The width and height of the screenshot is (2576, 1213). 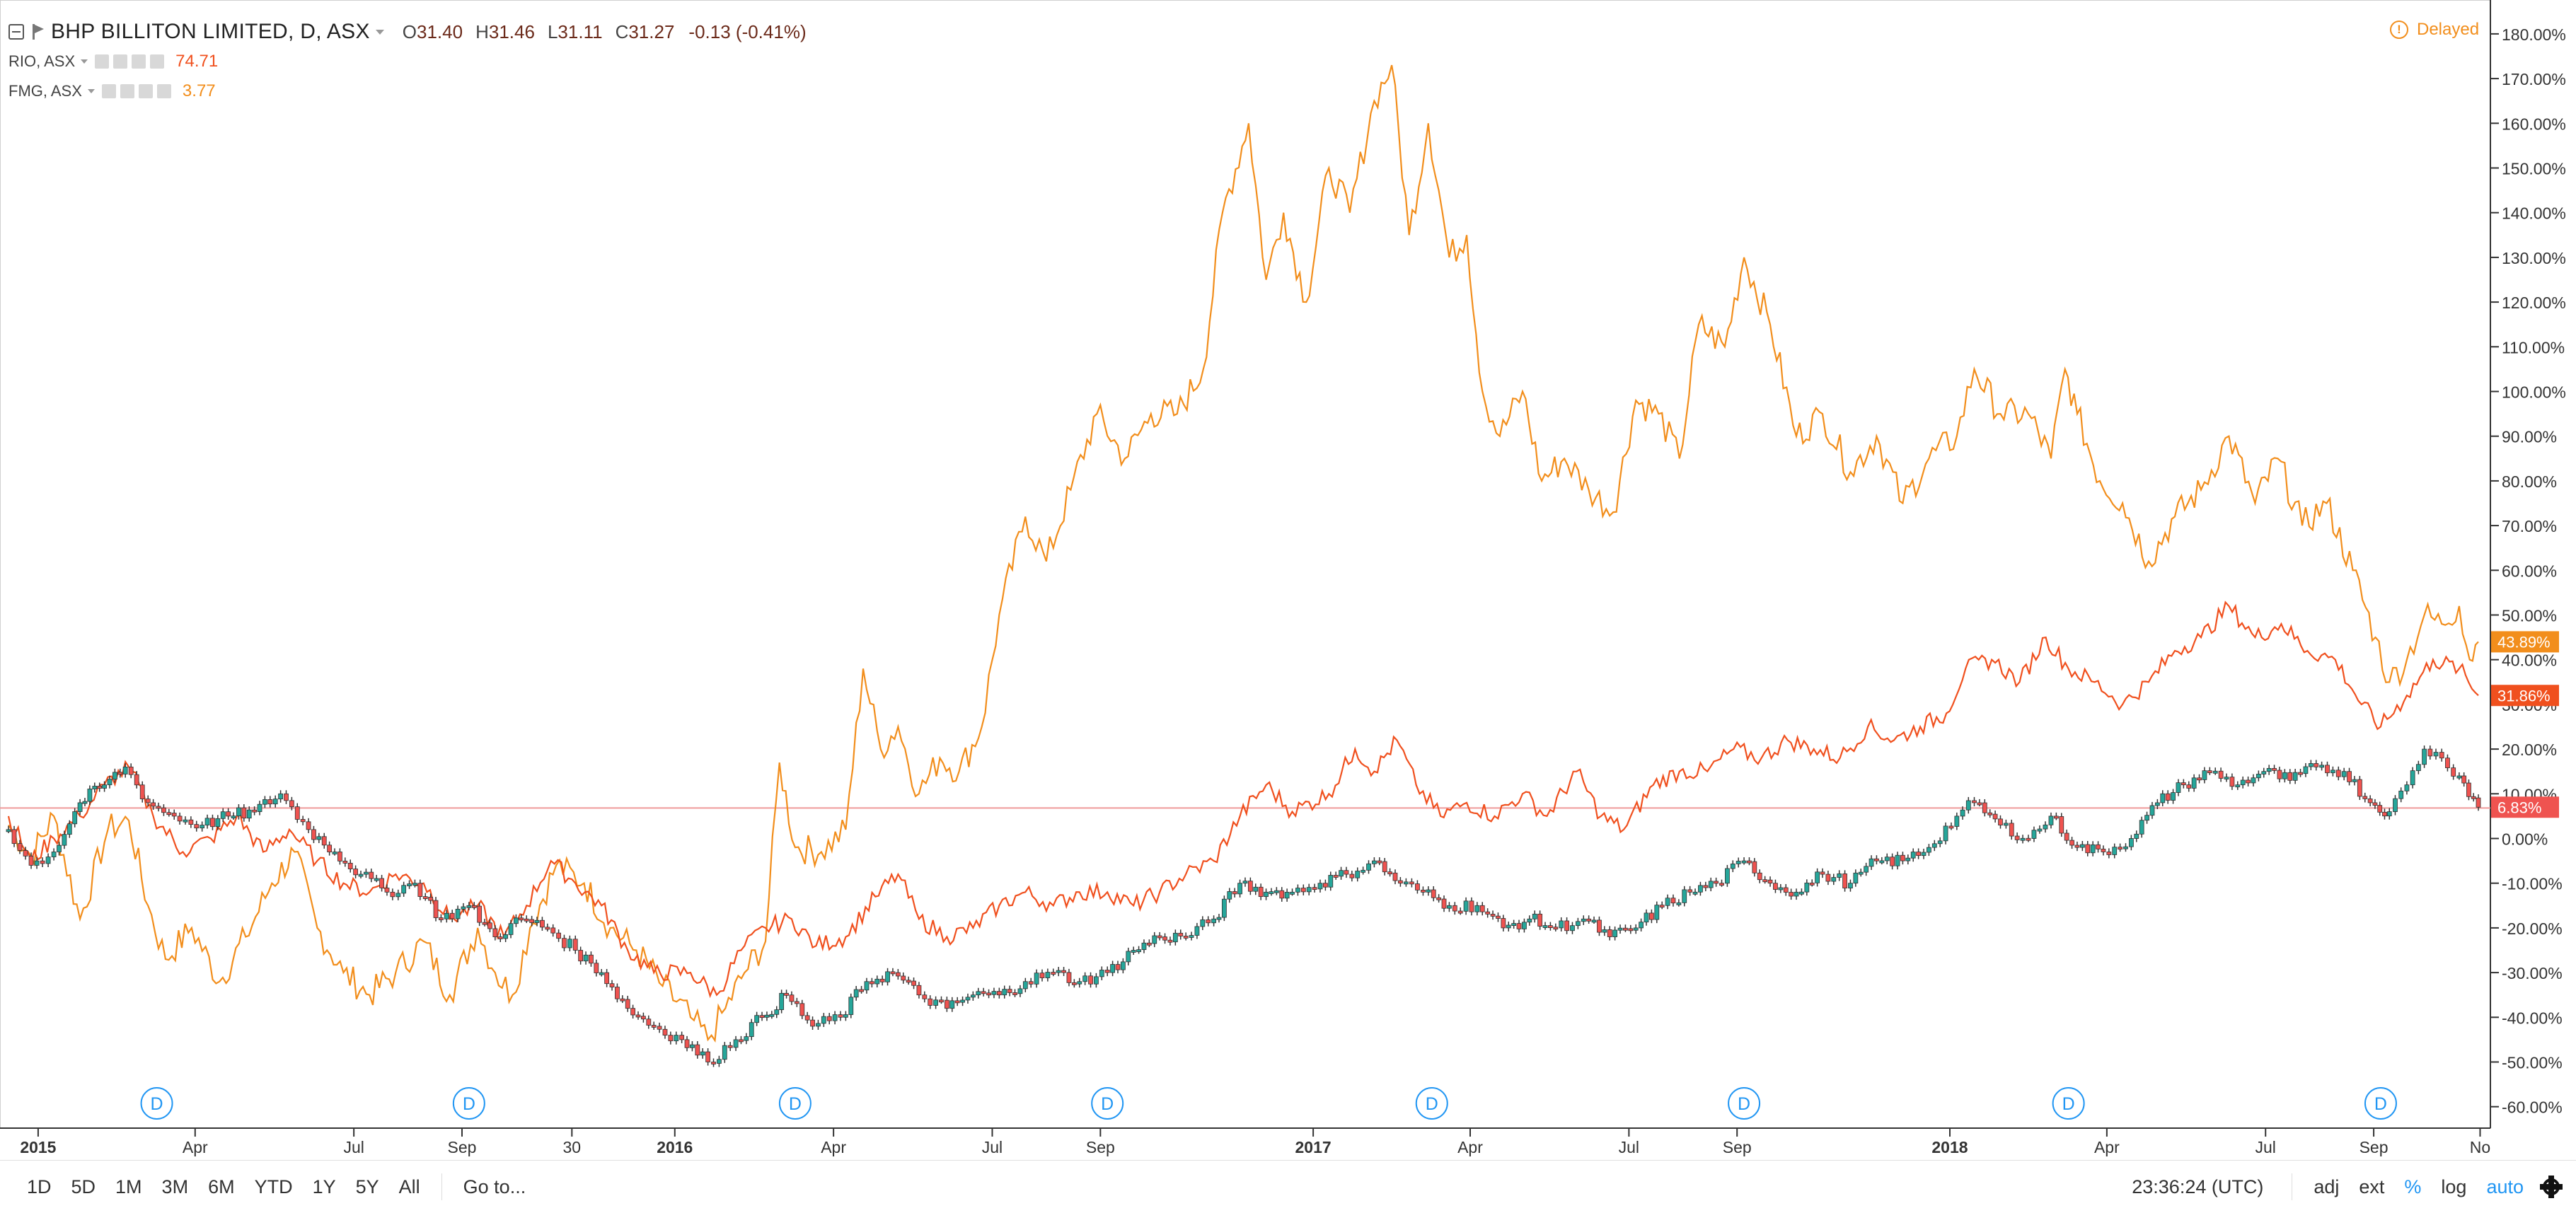 What do you see at coordinates (2525, 839) in the screenshot?
I see `y-tick-label: 0.00%` at bounding box center [2525, 839].